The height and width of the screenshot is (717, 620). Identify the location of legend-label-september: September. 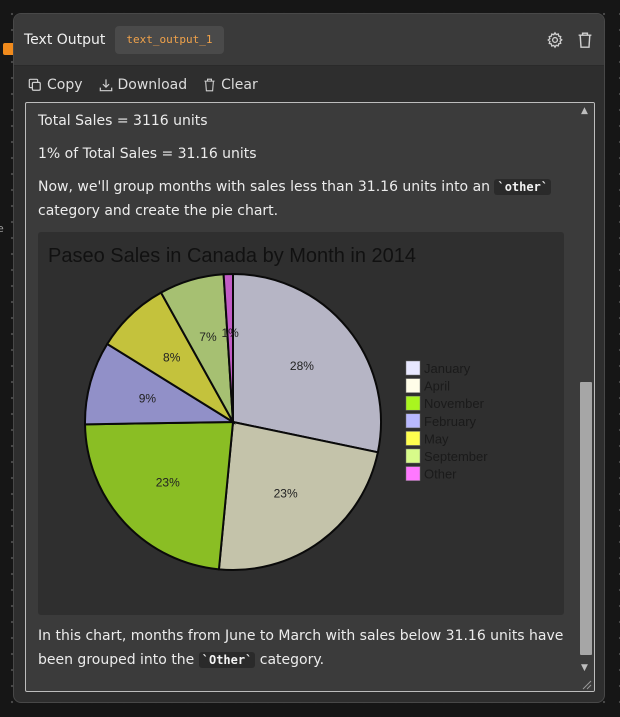
(456, 456).